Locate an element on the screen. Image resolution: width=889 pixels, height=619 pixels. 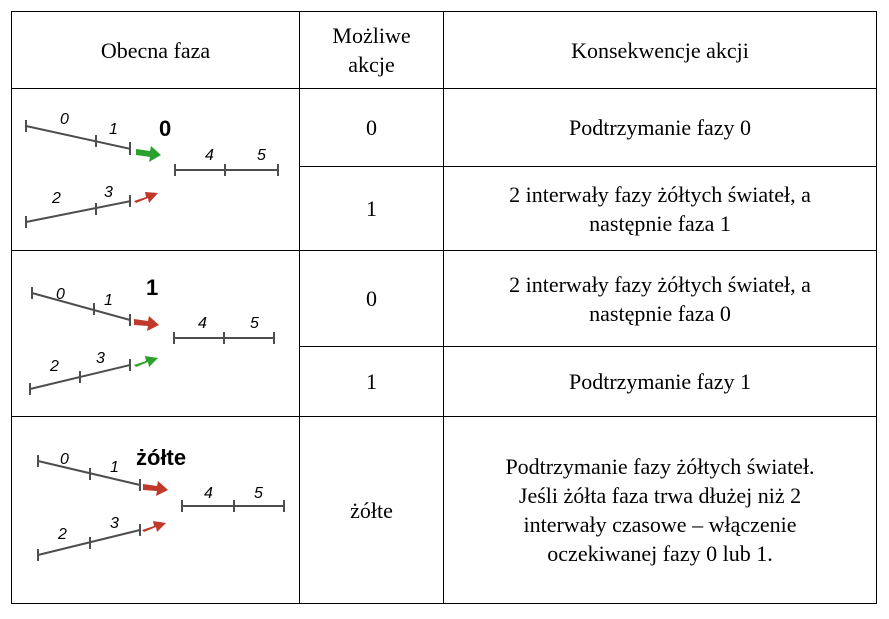
table-border-top is located at coordinates (444, 11).